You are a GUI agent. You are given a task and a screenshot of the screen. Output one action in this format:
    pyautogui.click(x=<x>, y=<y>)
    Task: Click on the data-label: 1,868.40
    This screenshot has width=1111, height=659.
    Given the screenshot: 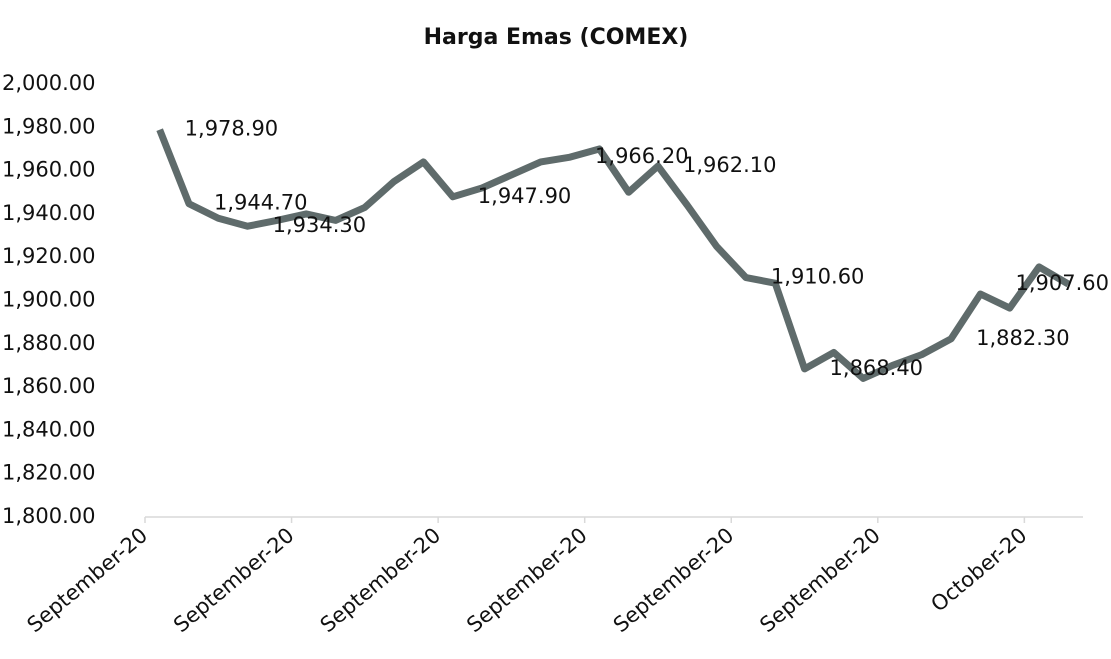 What is the action you would take?
    pyautogui.click(x=877, y=368)
    